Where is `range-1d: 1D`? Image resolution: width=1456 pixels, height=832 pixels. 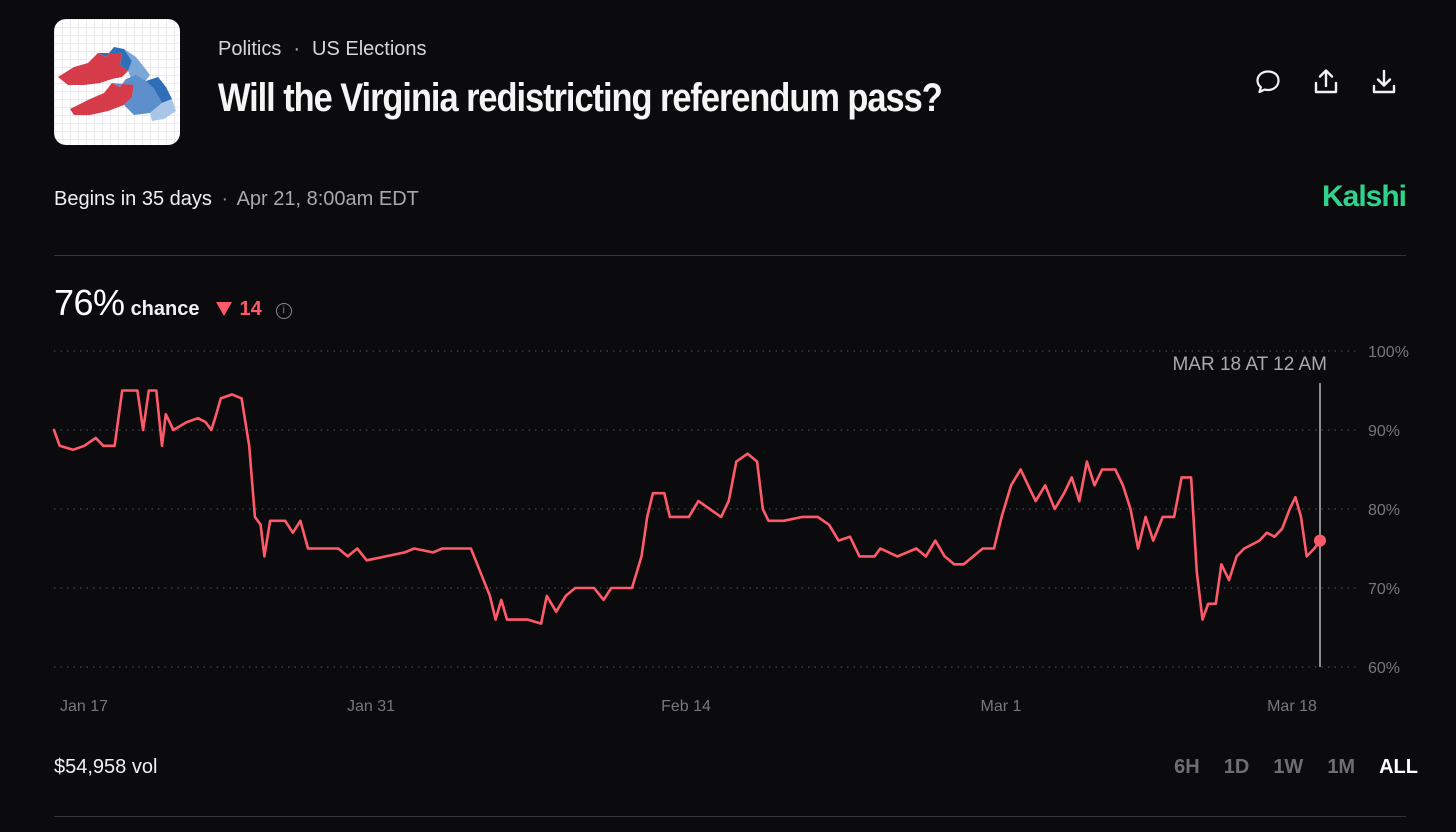 range-1d: 1D is located at coordinates (1236, 767).